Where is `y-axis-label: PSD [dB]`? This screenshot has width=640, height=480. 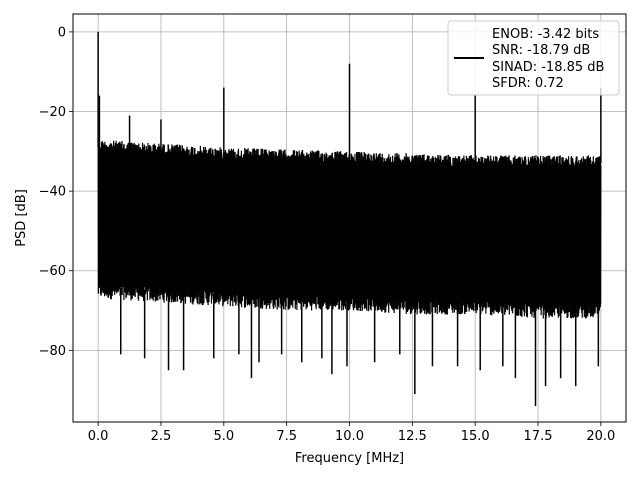 y-axis-label: PSD [dB] is located at coordinates (21, 218).